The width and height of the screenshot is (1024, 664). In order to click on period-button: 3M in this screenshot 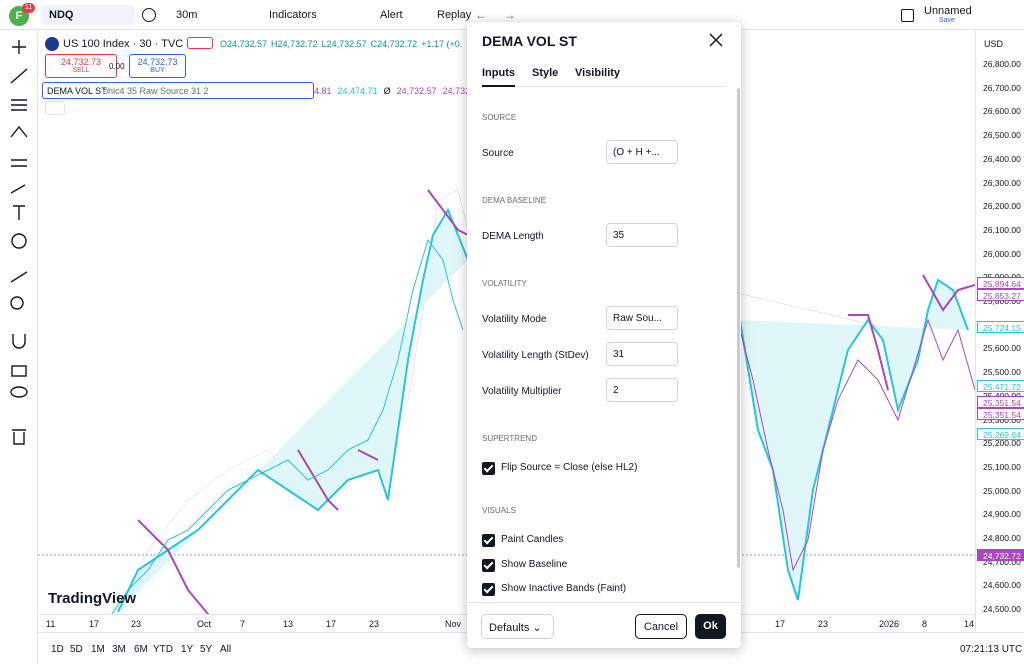, I will do `click(119, 649)`.